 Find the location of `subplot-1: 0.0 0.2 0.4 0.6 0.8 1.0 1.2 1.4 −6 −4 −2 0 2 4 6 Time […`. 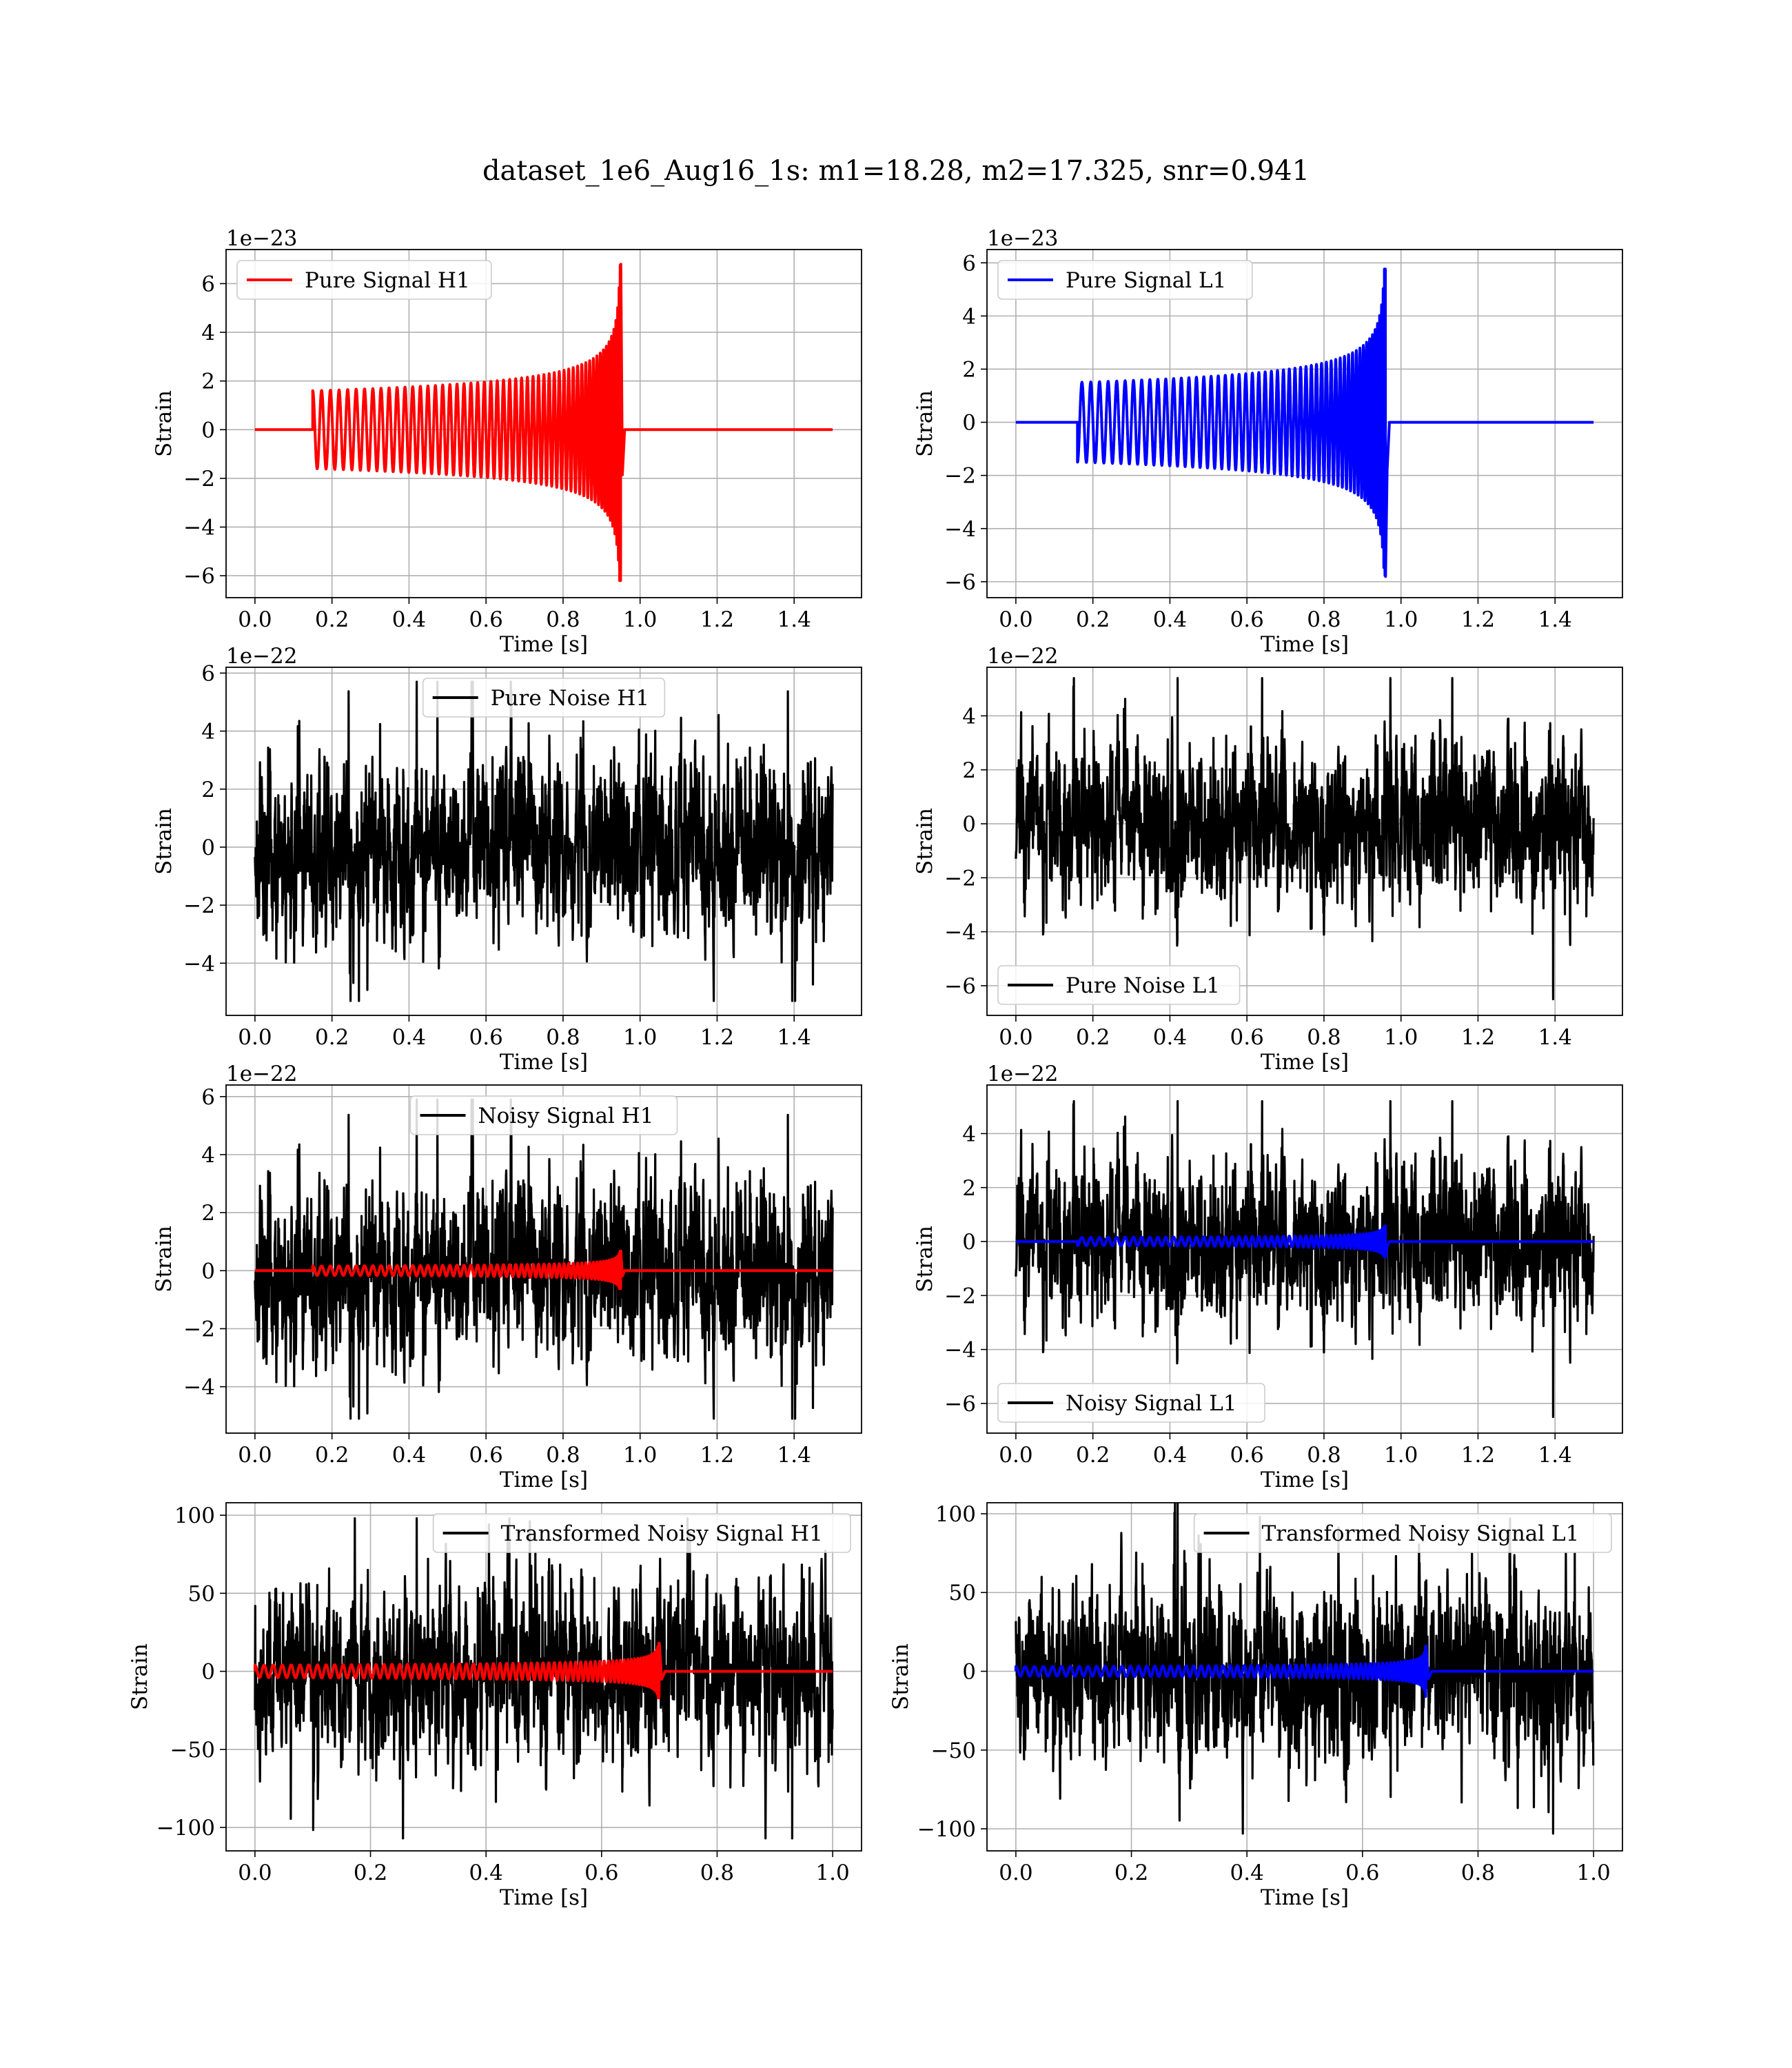

subplot-1: 0.0 0.2 0.4 0.6 0.8 1.0 1.2 1.4 −6 −4 −2 0 2 4 6 Time [… is located at coordinates (507, 441).